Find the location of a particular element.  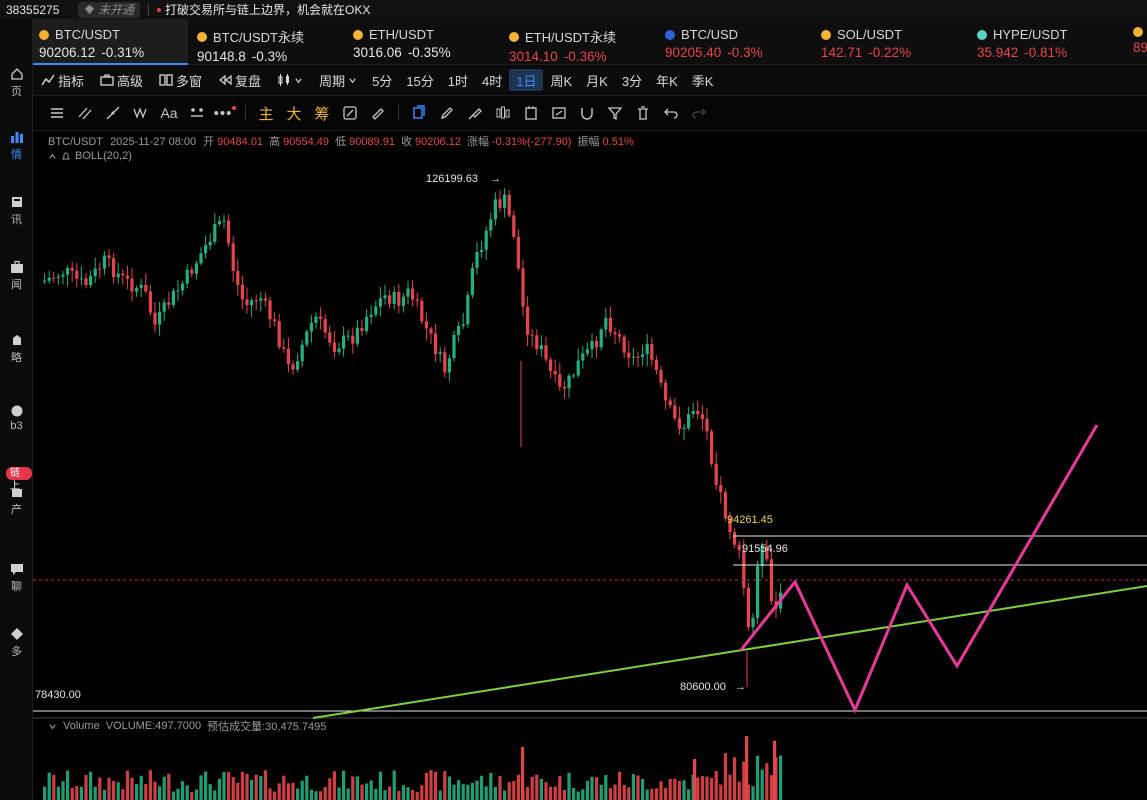

ticker-btc-usdt-perp: BTC/USDT永续 90148.8 -0.3% is located at coordinates (266, 42).